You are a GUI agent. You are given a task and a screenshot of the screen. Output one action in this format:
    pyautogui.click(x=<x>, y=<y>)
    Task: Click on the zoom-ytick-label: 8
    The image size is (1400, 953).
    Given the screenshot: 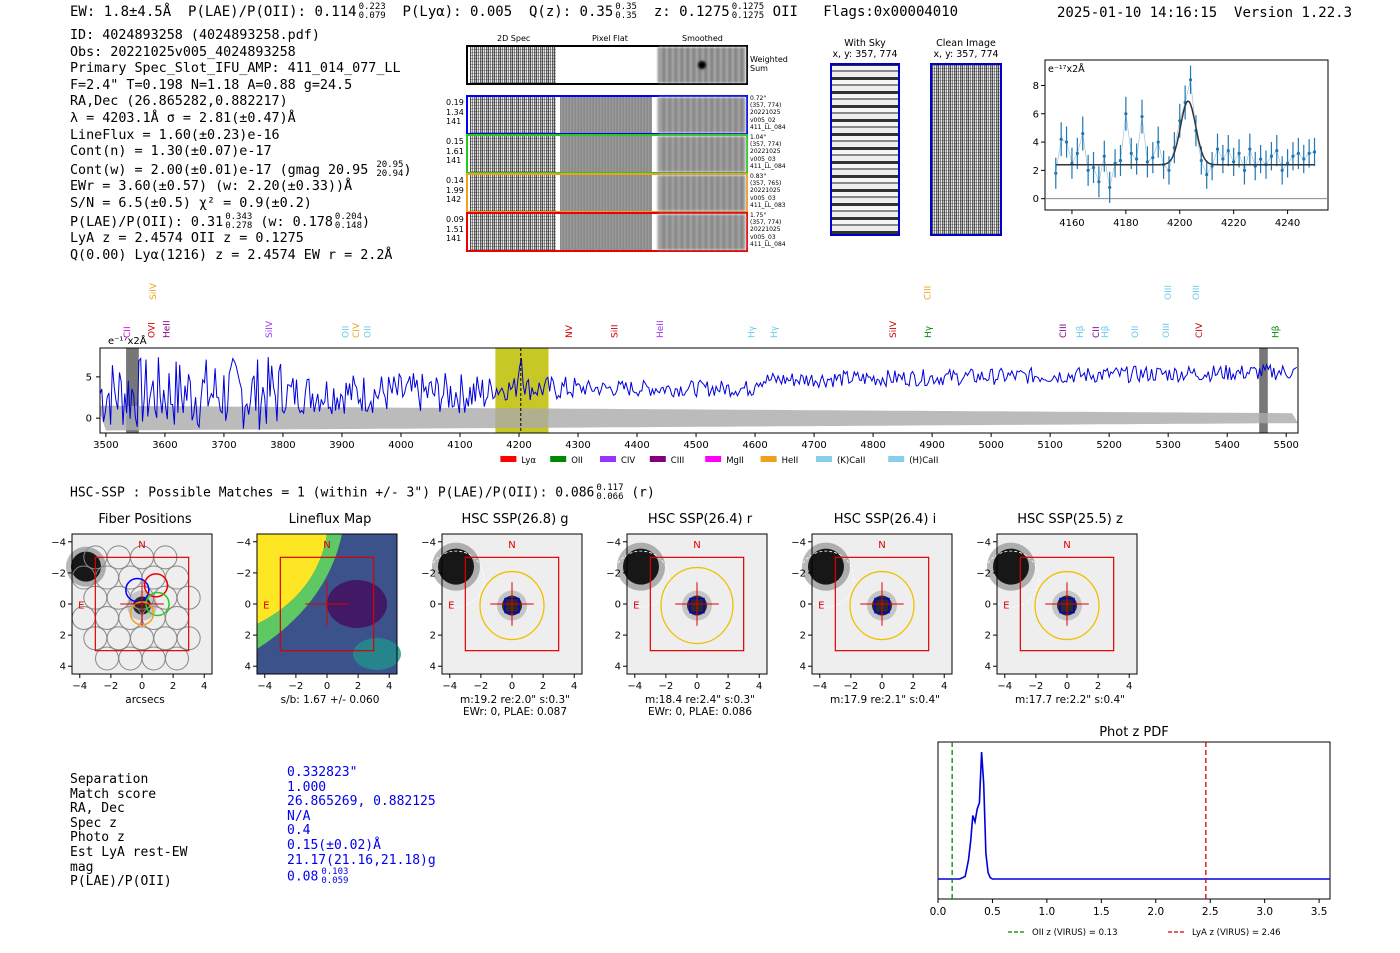 What is the action you would take?
    pyautogui.click(x=1036, y=86)
    